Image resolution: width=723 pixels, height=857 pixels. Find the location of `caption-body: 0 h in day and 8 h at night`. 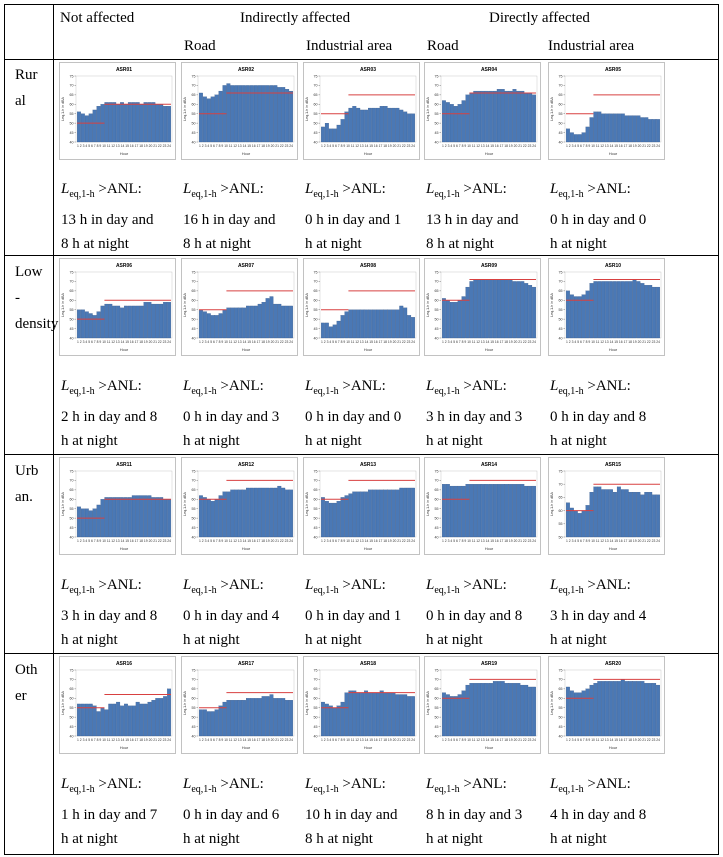

caption-body: 0 h in day and 8 h at night is located at coordinates (474, 628).